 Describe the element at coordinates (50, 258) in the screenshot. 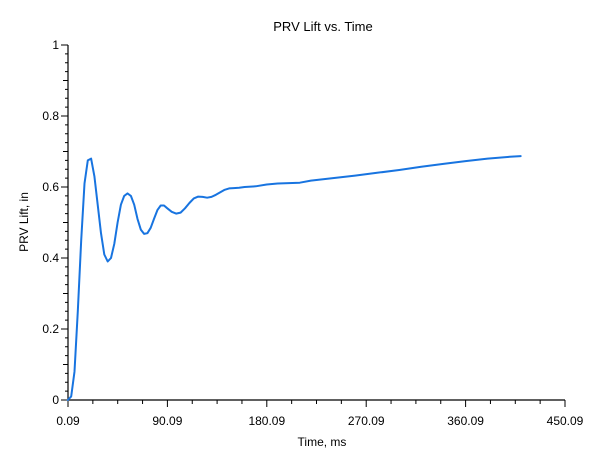

I see `y-tick-label: 0.4` at that location.